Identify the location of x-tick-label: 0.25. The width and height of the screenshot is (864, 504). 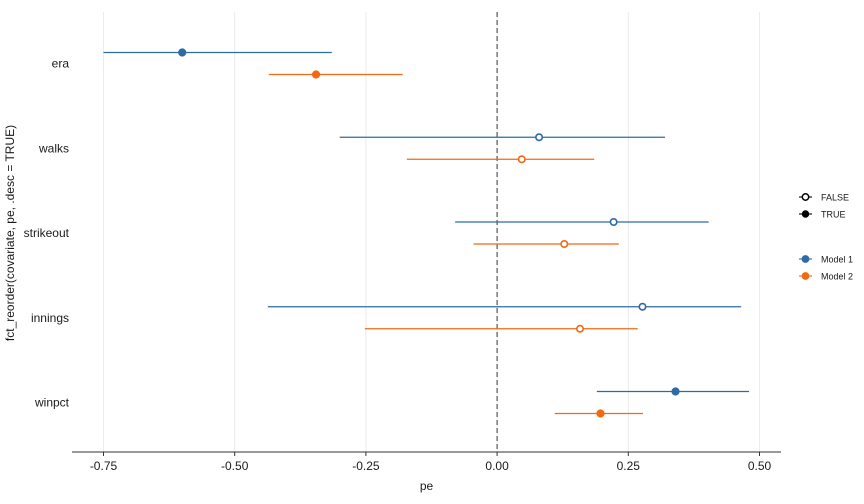
(629, 466).